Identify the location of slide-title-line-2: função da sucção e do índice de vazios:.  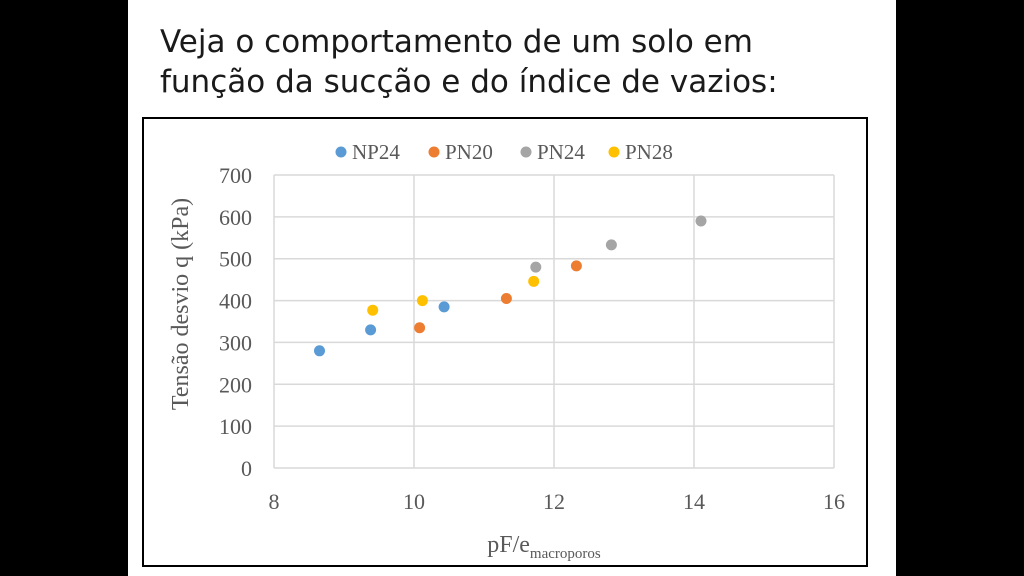
(469, 82).